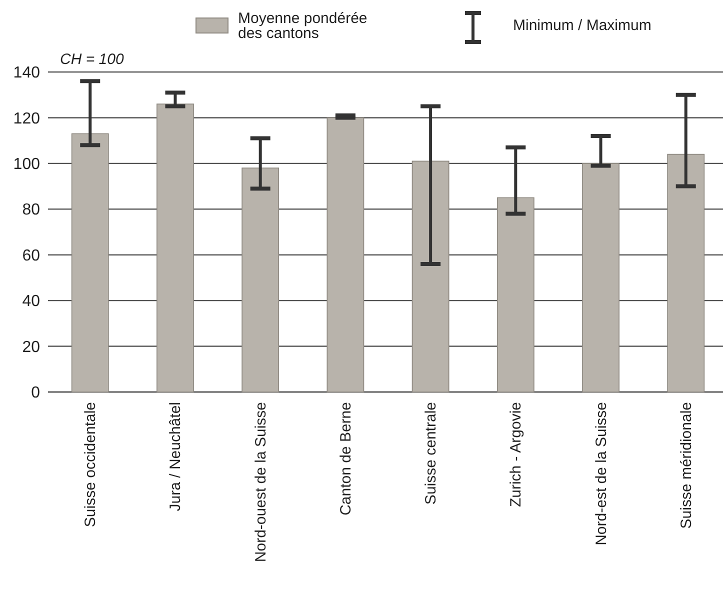 The image size is (723, 603). What do you see at coordinates (26, 165) in the screenshot?
I see `y-tick-label: 100` at bounding box center [26, 165].